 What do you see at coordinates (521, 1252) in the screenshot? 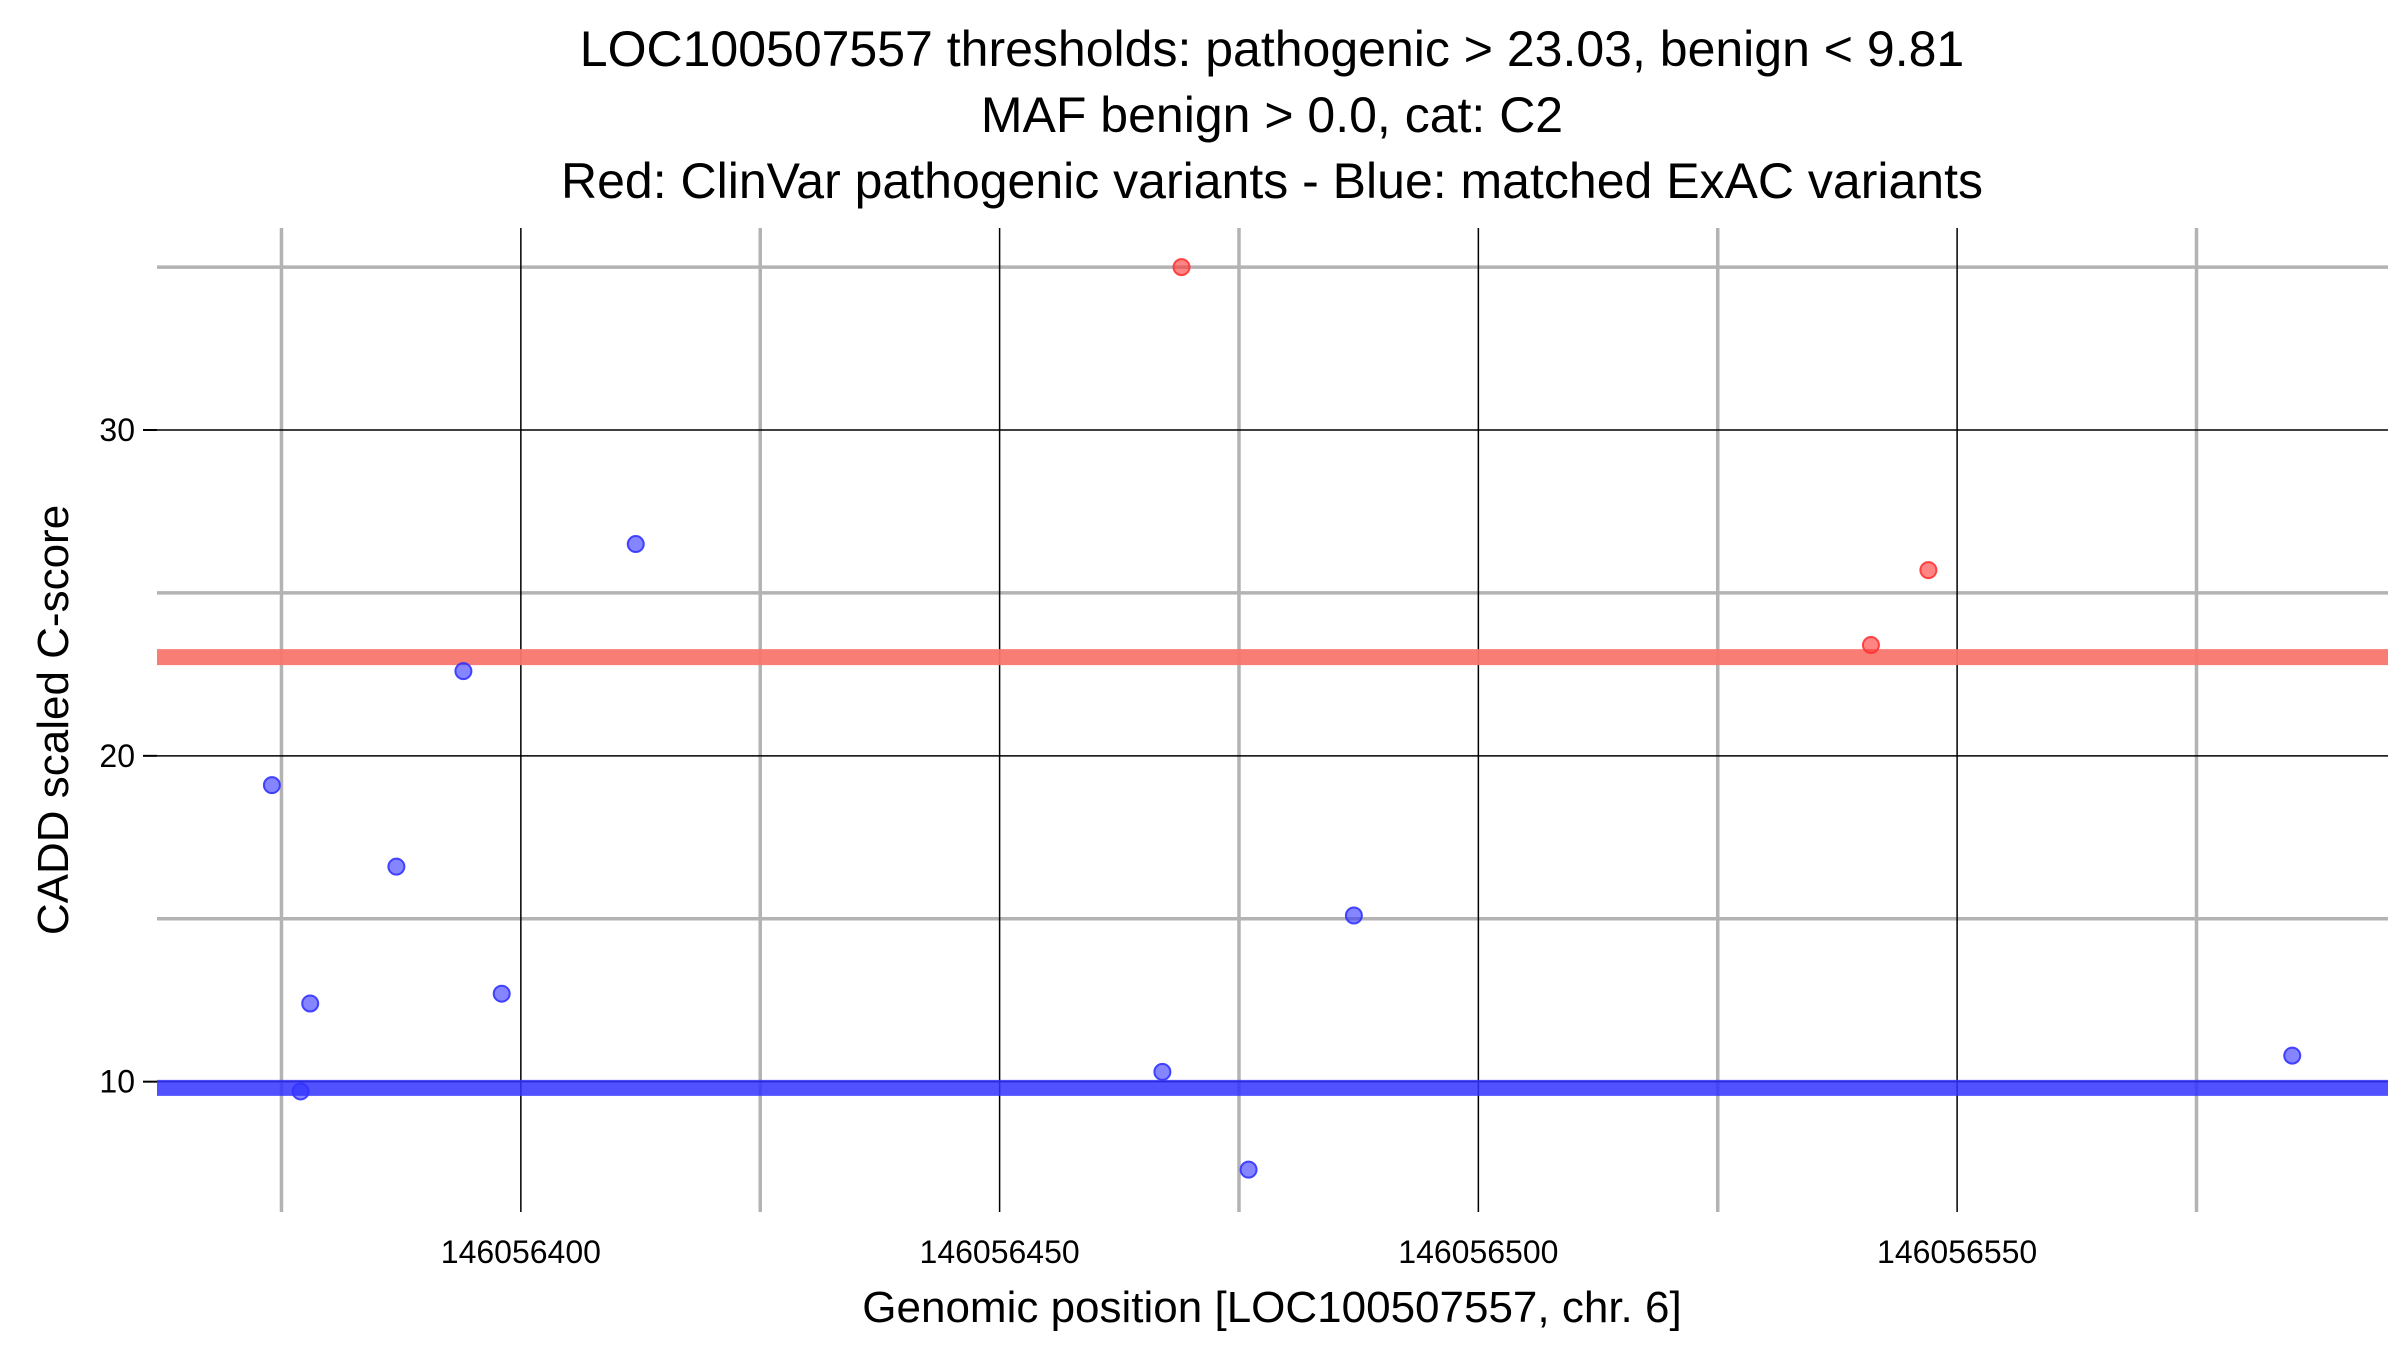
I see `x-tick-label: 146056400` at bounding box center [521, 1252].